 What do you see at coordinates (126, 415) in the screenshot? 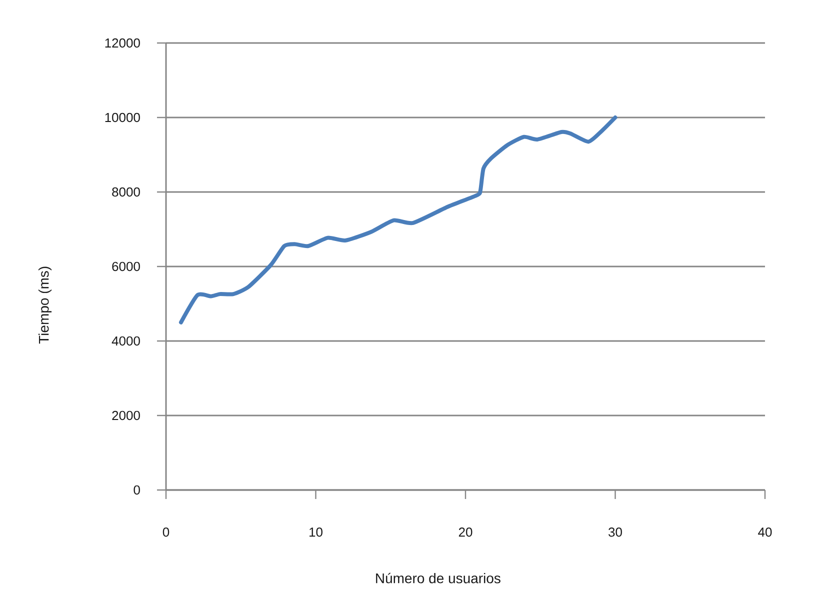
I see `y-tick-label: 2000` at bounding box center [126, 415].